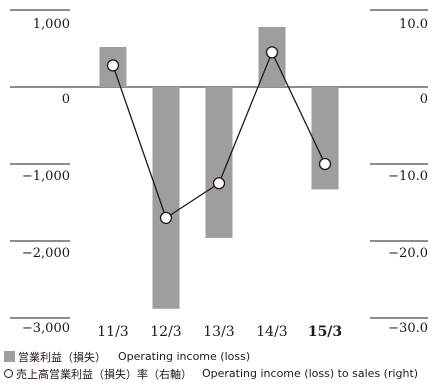 The height and width of the screenshot is (386, 432). What do you see at coordinates (271, 332) in the screenshot?
I see `category-label: 14/3` at bounding box center [271, 332].